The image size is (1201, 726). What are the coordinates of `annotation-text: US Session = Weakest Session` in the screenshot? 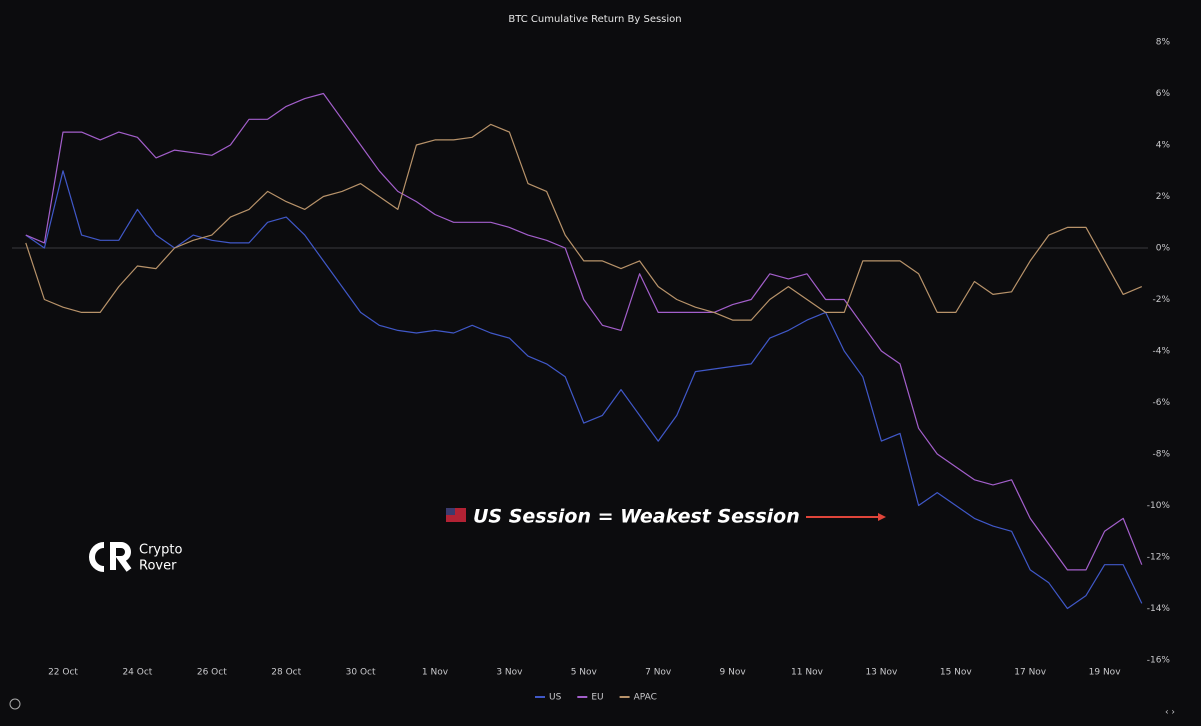 It's located at (636, 517).